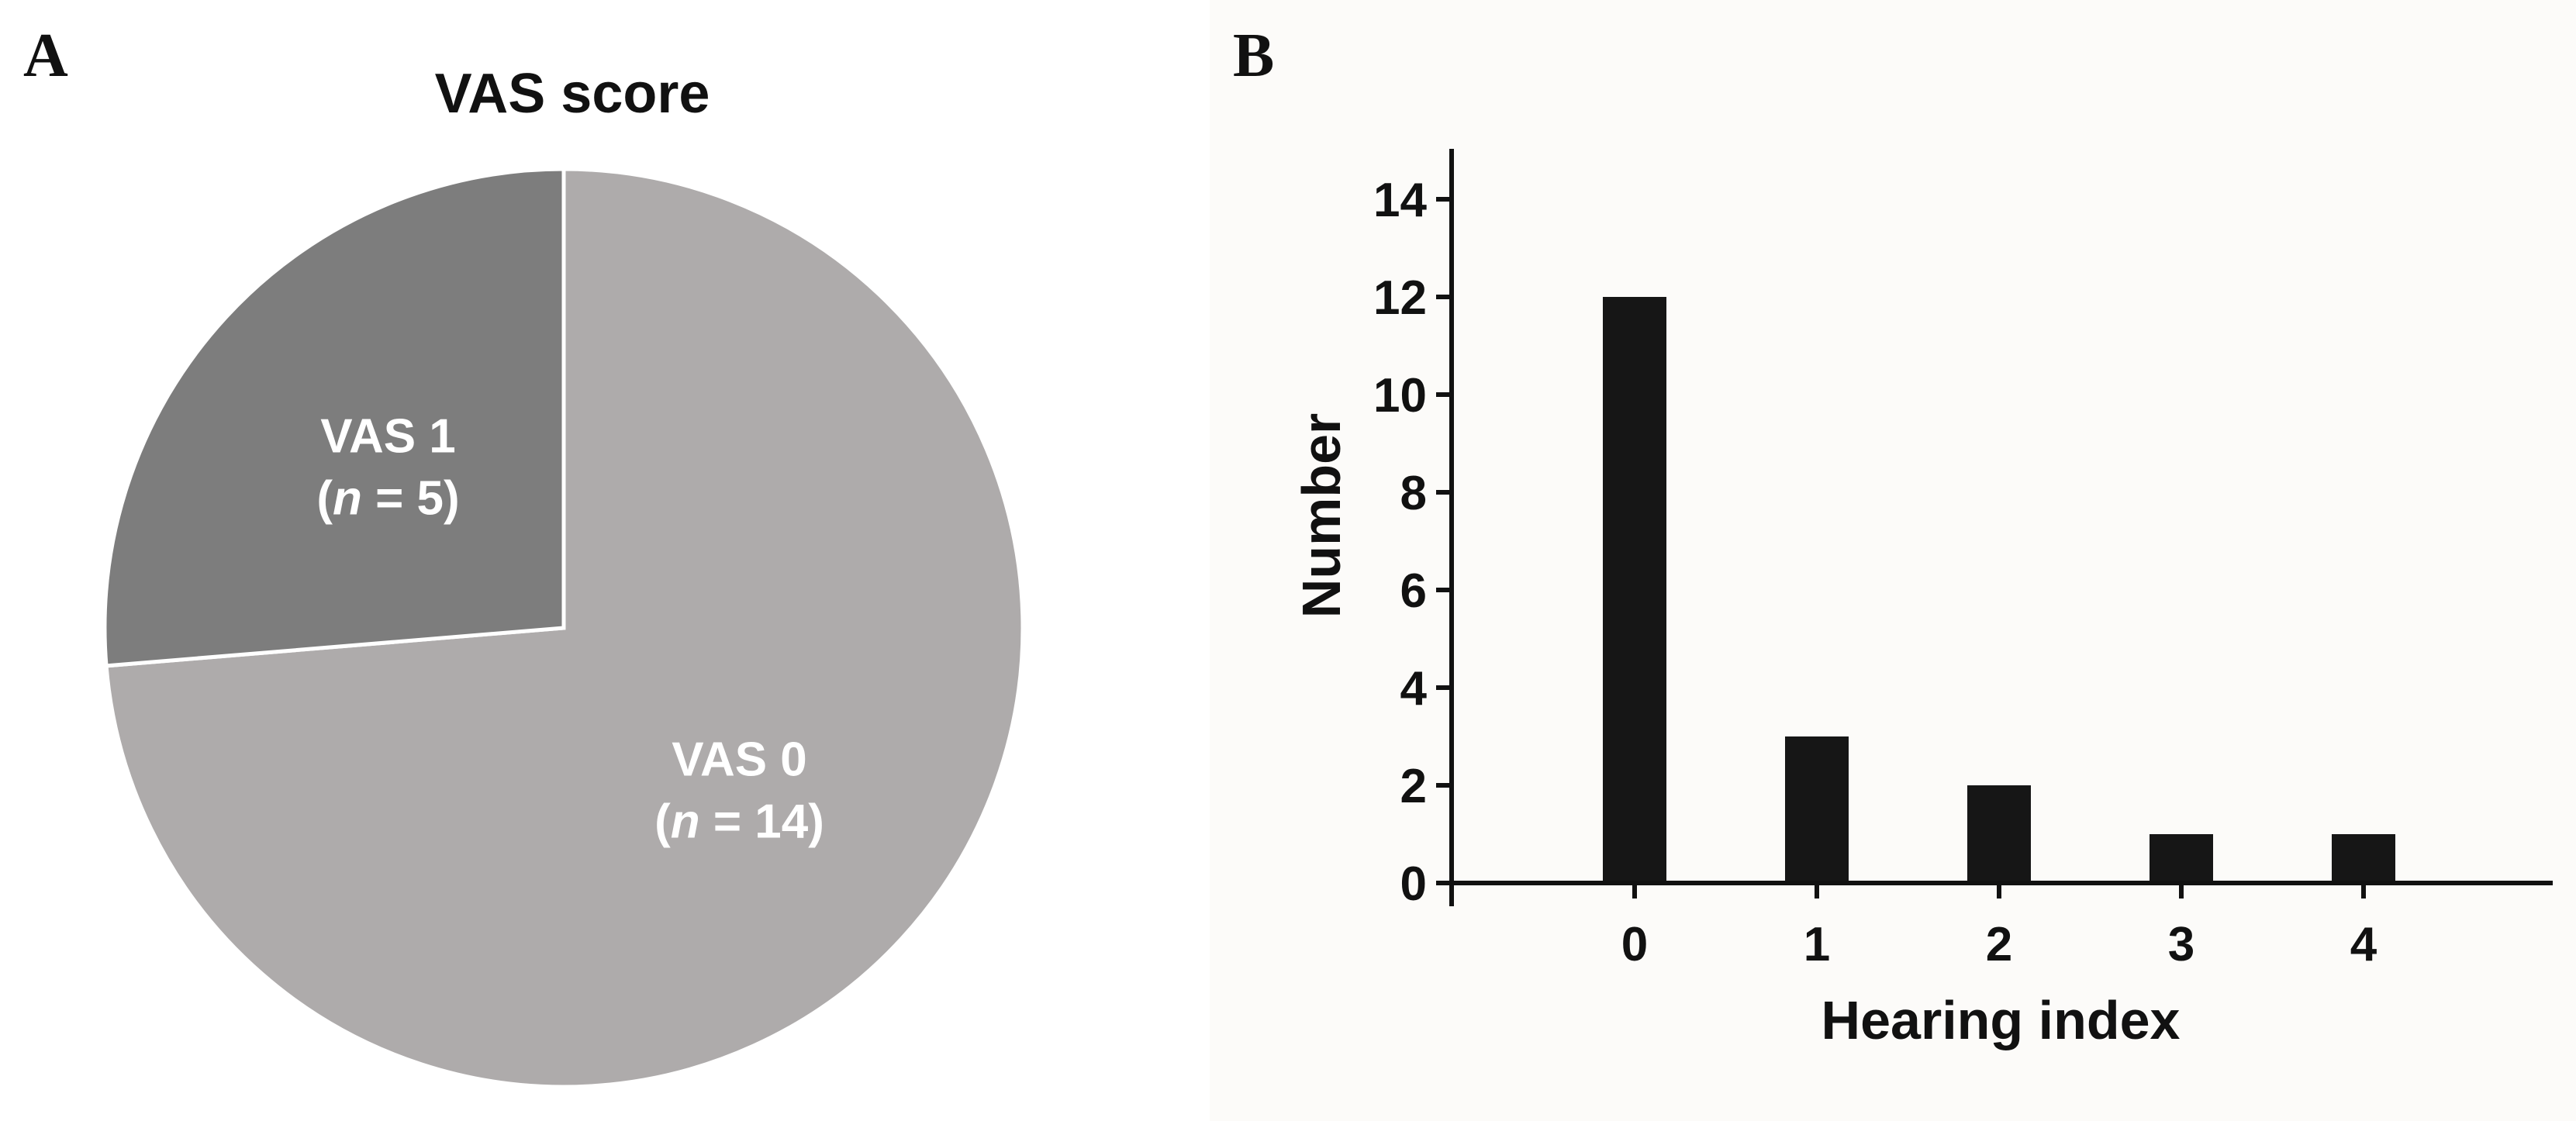 The height and width of the screenshot is (1121, 2576). I want to click on y-tick-label-0: 0, so click(1414, 884).